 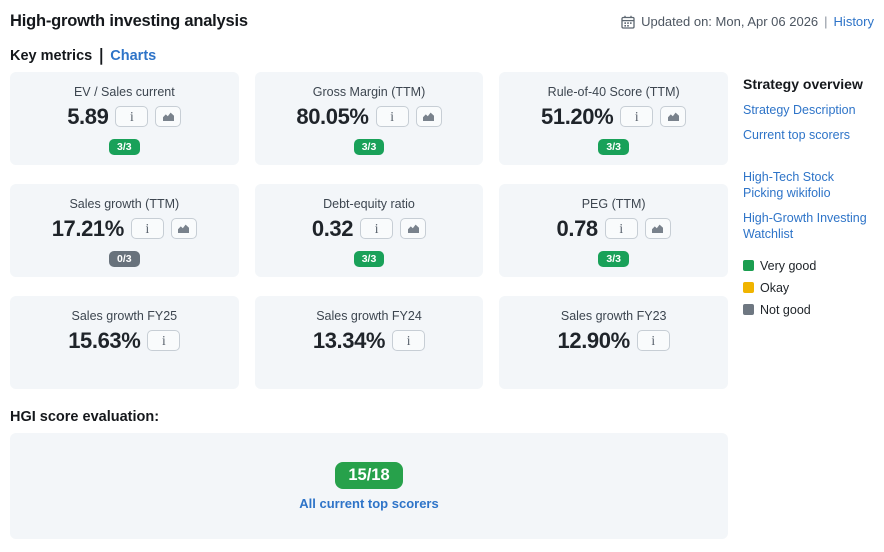 I want to click on metric-value: 12.90%, so click(x=594, y=340).